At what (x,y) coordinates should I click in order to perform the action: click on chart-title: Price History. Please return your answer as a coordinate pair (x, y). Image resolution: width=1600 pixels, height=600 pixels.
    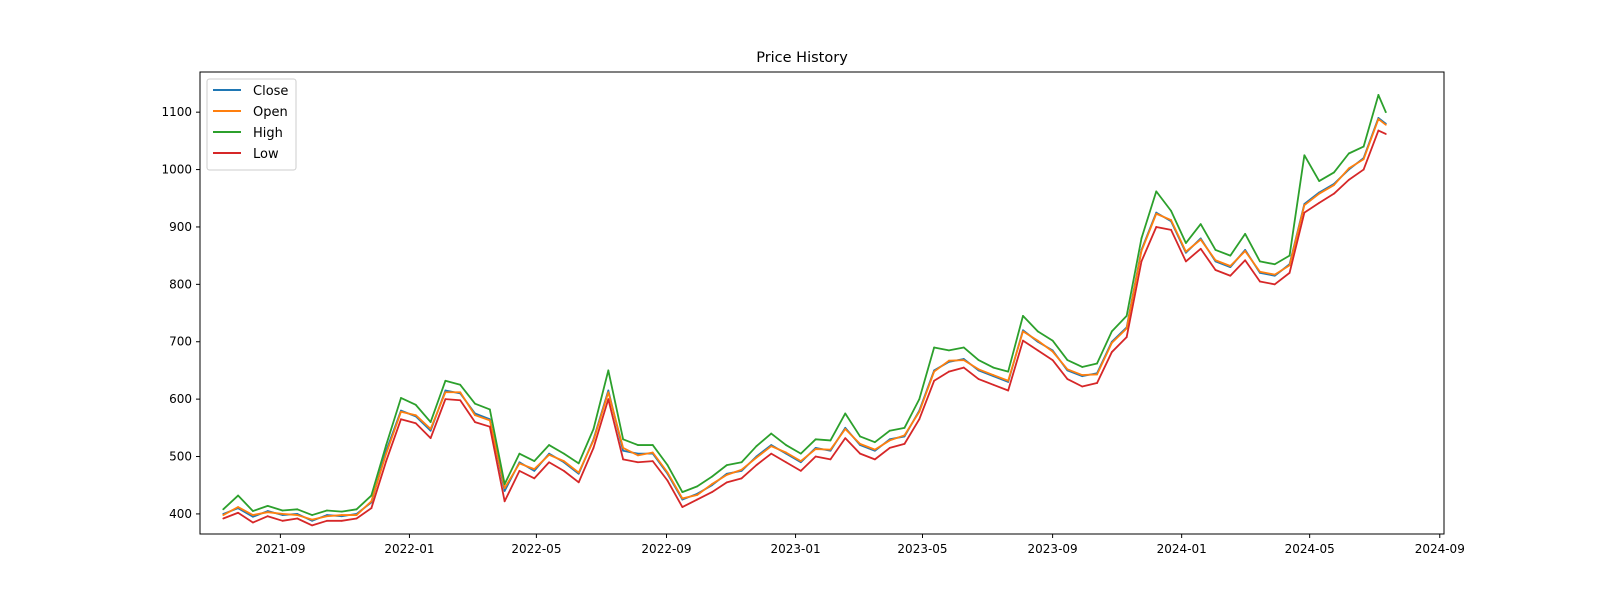
    Looking at the image, I should click on (802, 58).